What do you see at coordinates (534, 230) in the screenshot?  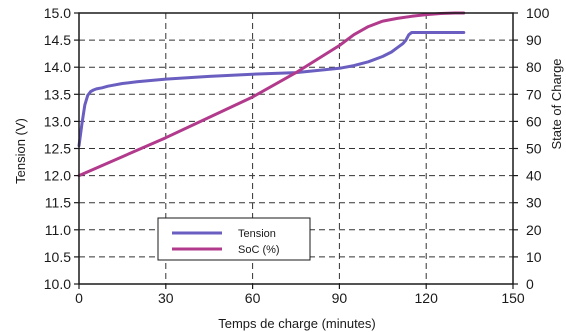 I see `y-right-tick-label: 20` at bounding box center [534, 230].